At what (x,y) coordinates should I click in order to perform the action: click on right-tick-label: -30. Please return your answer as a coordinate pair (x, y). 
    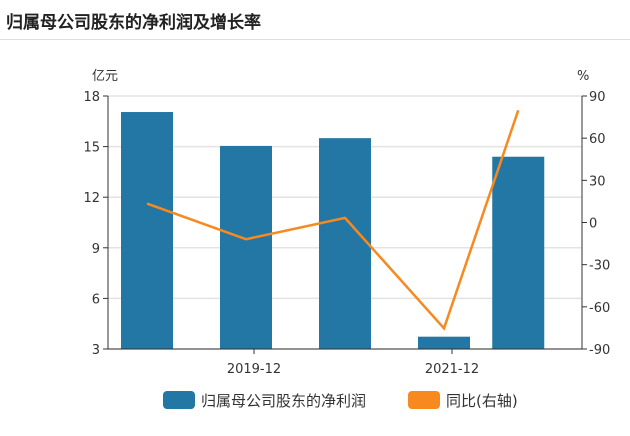
    Looking at the image, I should click on (599, 266).